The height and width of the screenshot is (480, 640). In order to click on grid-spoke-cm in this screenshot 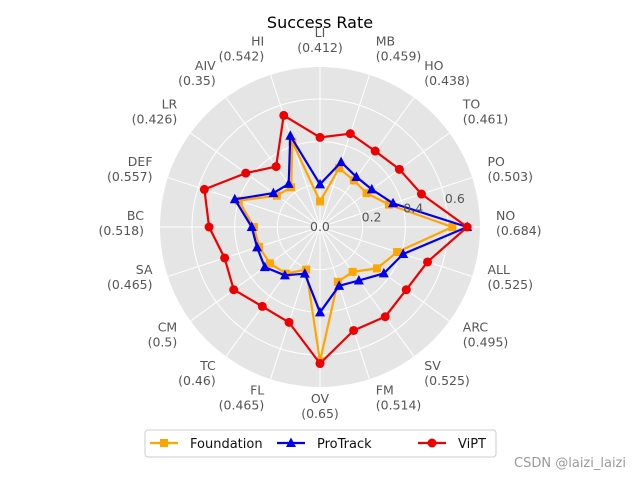, I will do `click(255, 274)`.